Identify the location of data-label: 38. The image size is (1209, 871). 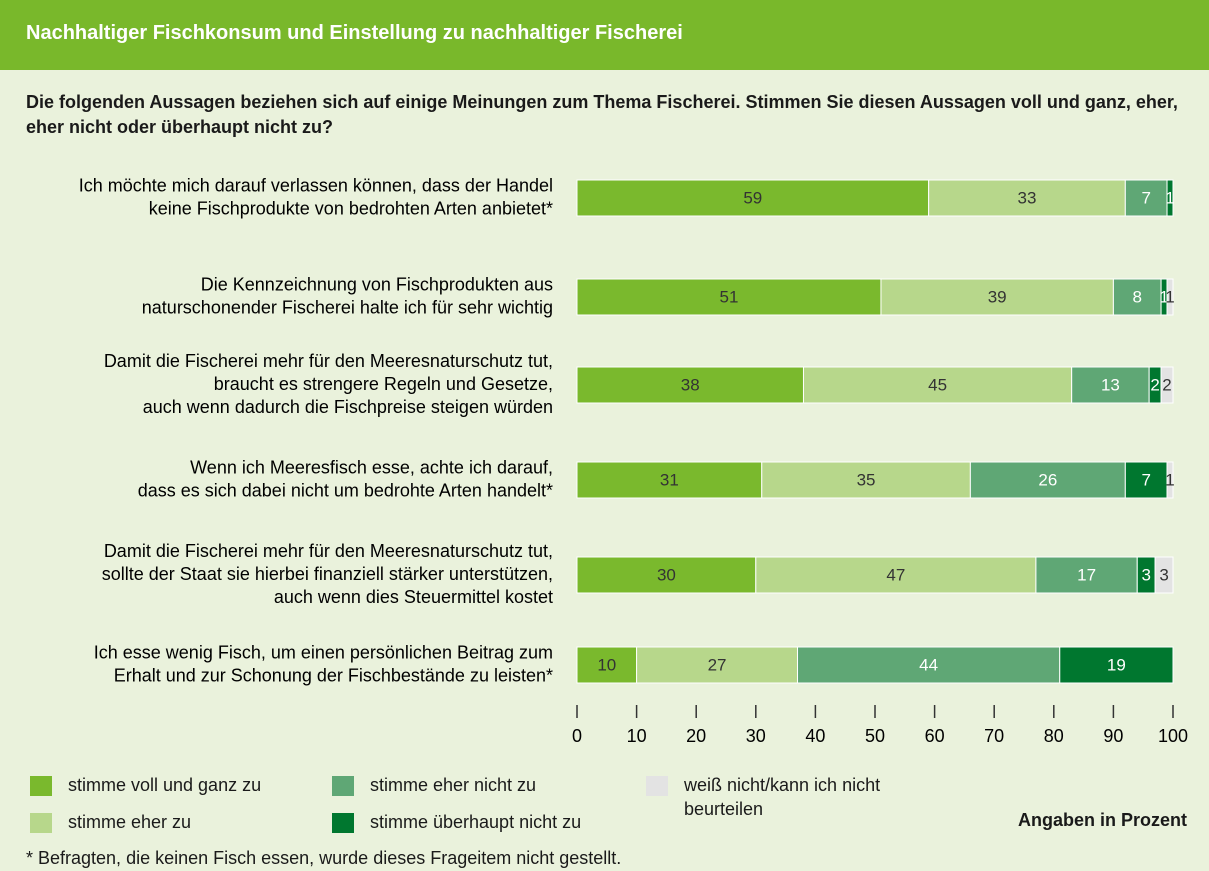
(690, 384).